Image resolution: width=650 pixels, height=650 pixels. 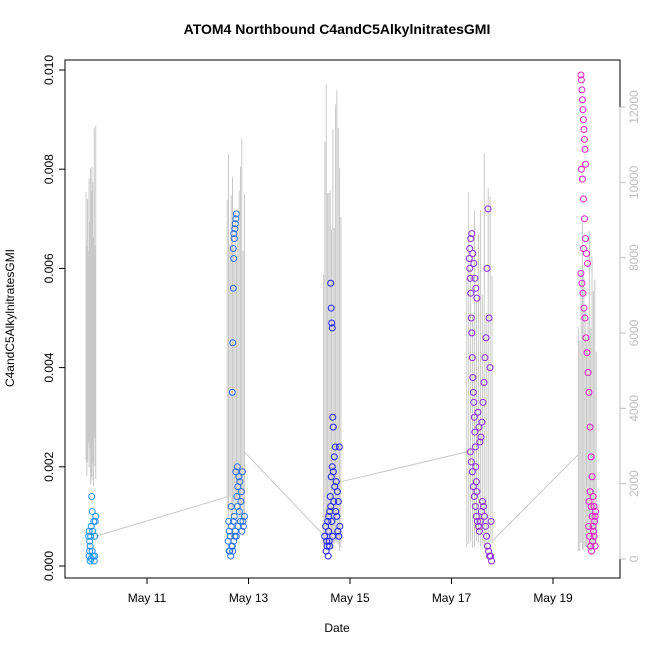 I want to click on x-tick-label-0: May 11, so click(x=147, y=598).